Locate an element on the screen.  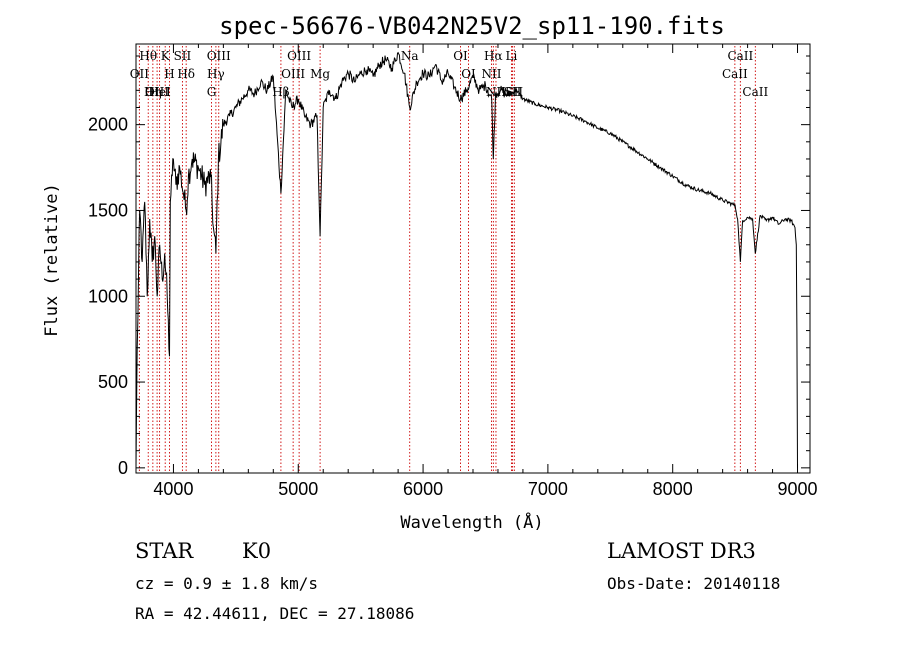
spectral-line-label: G is located at coordinates (212, 92).